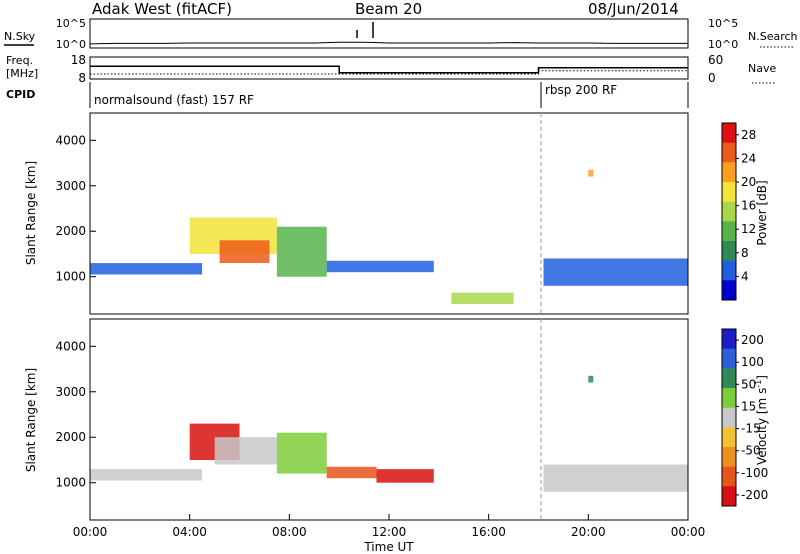 The height and width of the screenshot is (554, 800). I want to click on nave-line, so click(389, 72).